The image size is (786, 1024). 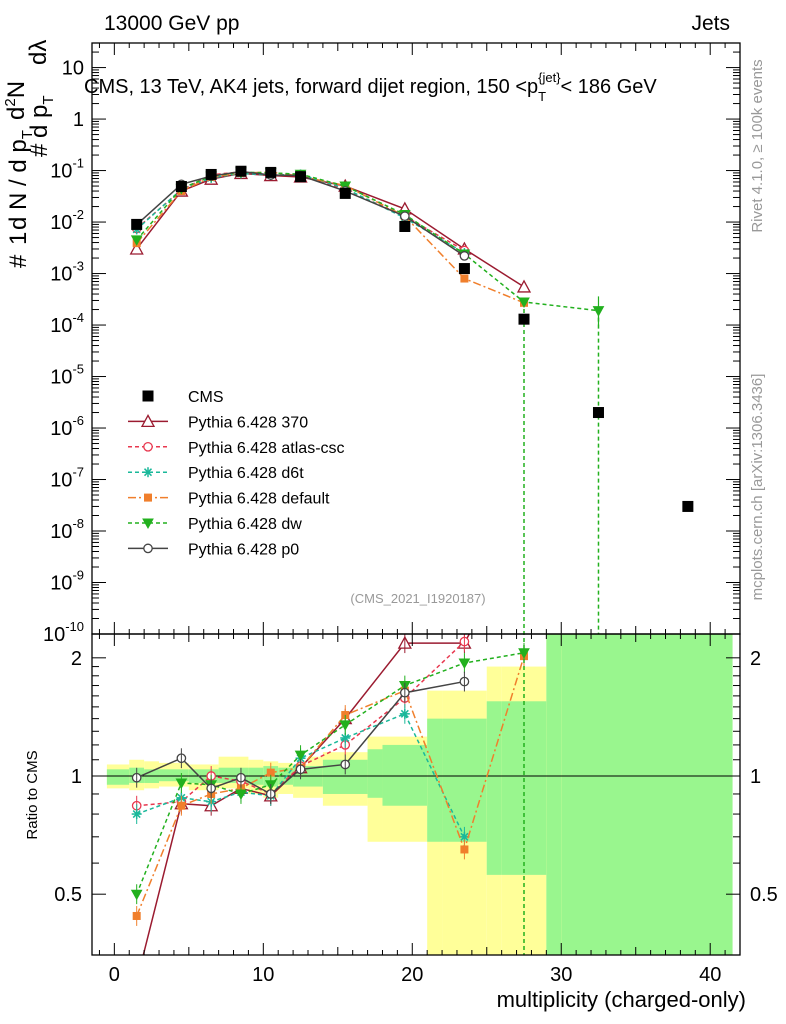 I want to click on x-axis-label: multiplicity (charged-only), so click(x=621, y=999).